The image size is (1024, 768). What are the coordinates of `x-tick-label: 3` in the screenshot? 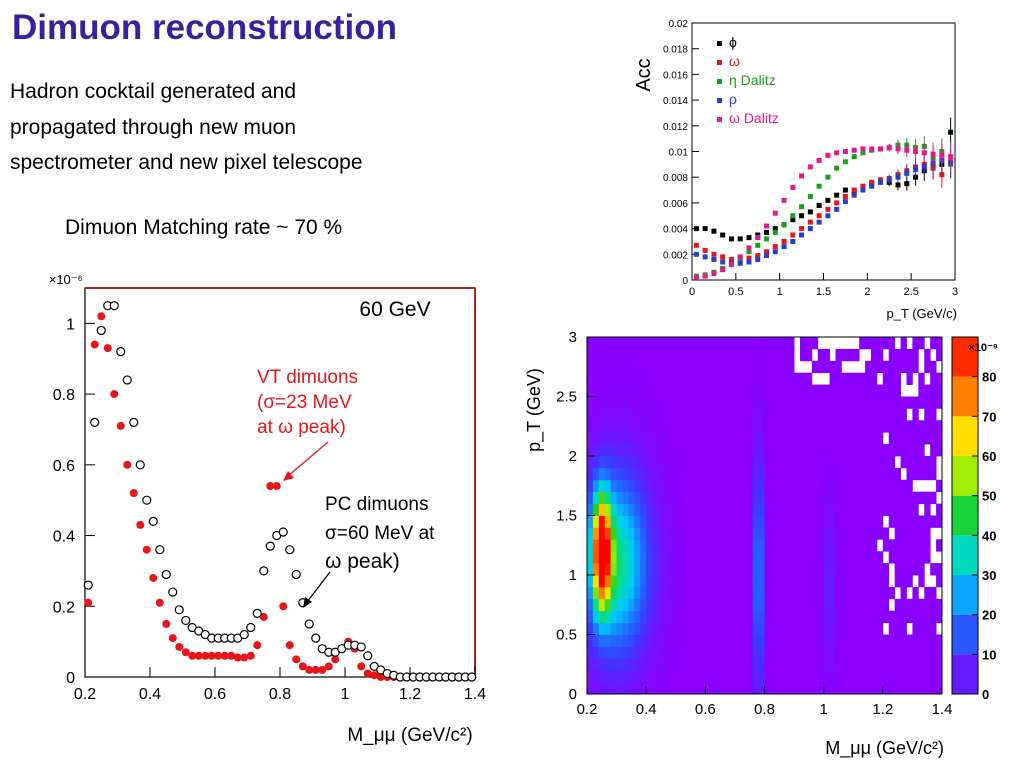 It's located at (955, 292).